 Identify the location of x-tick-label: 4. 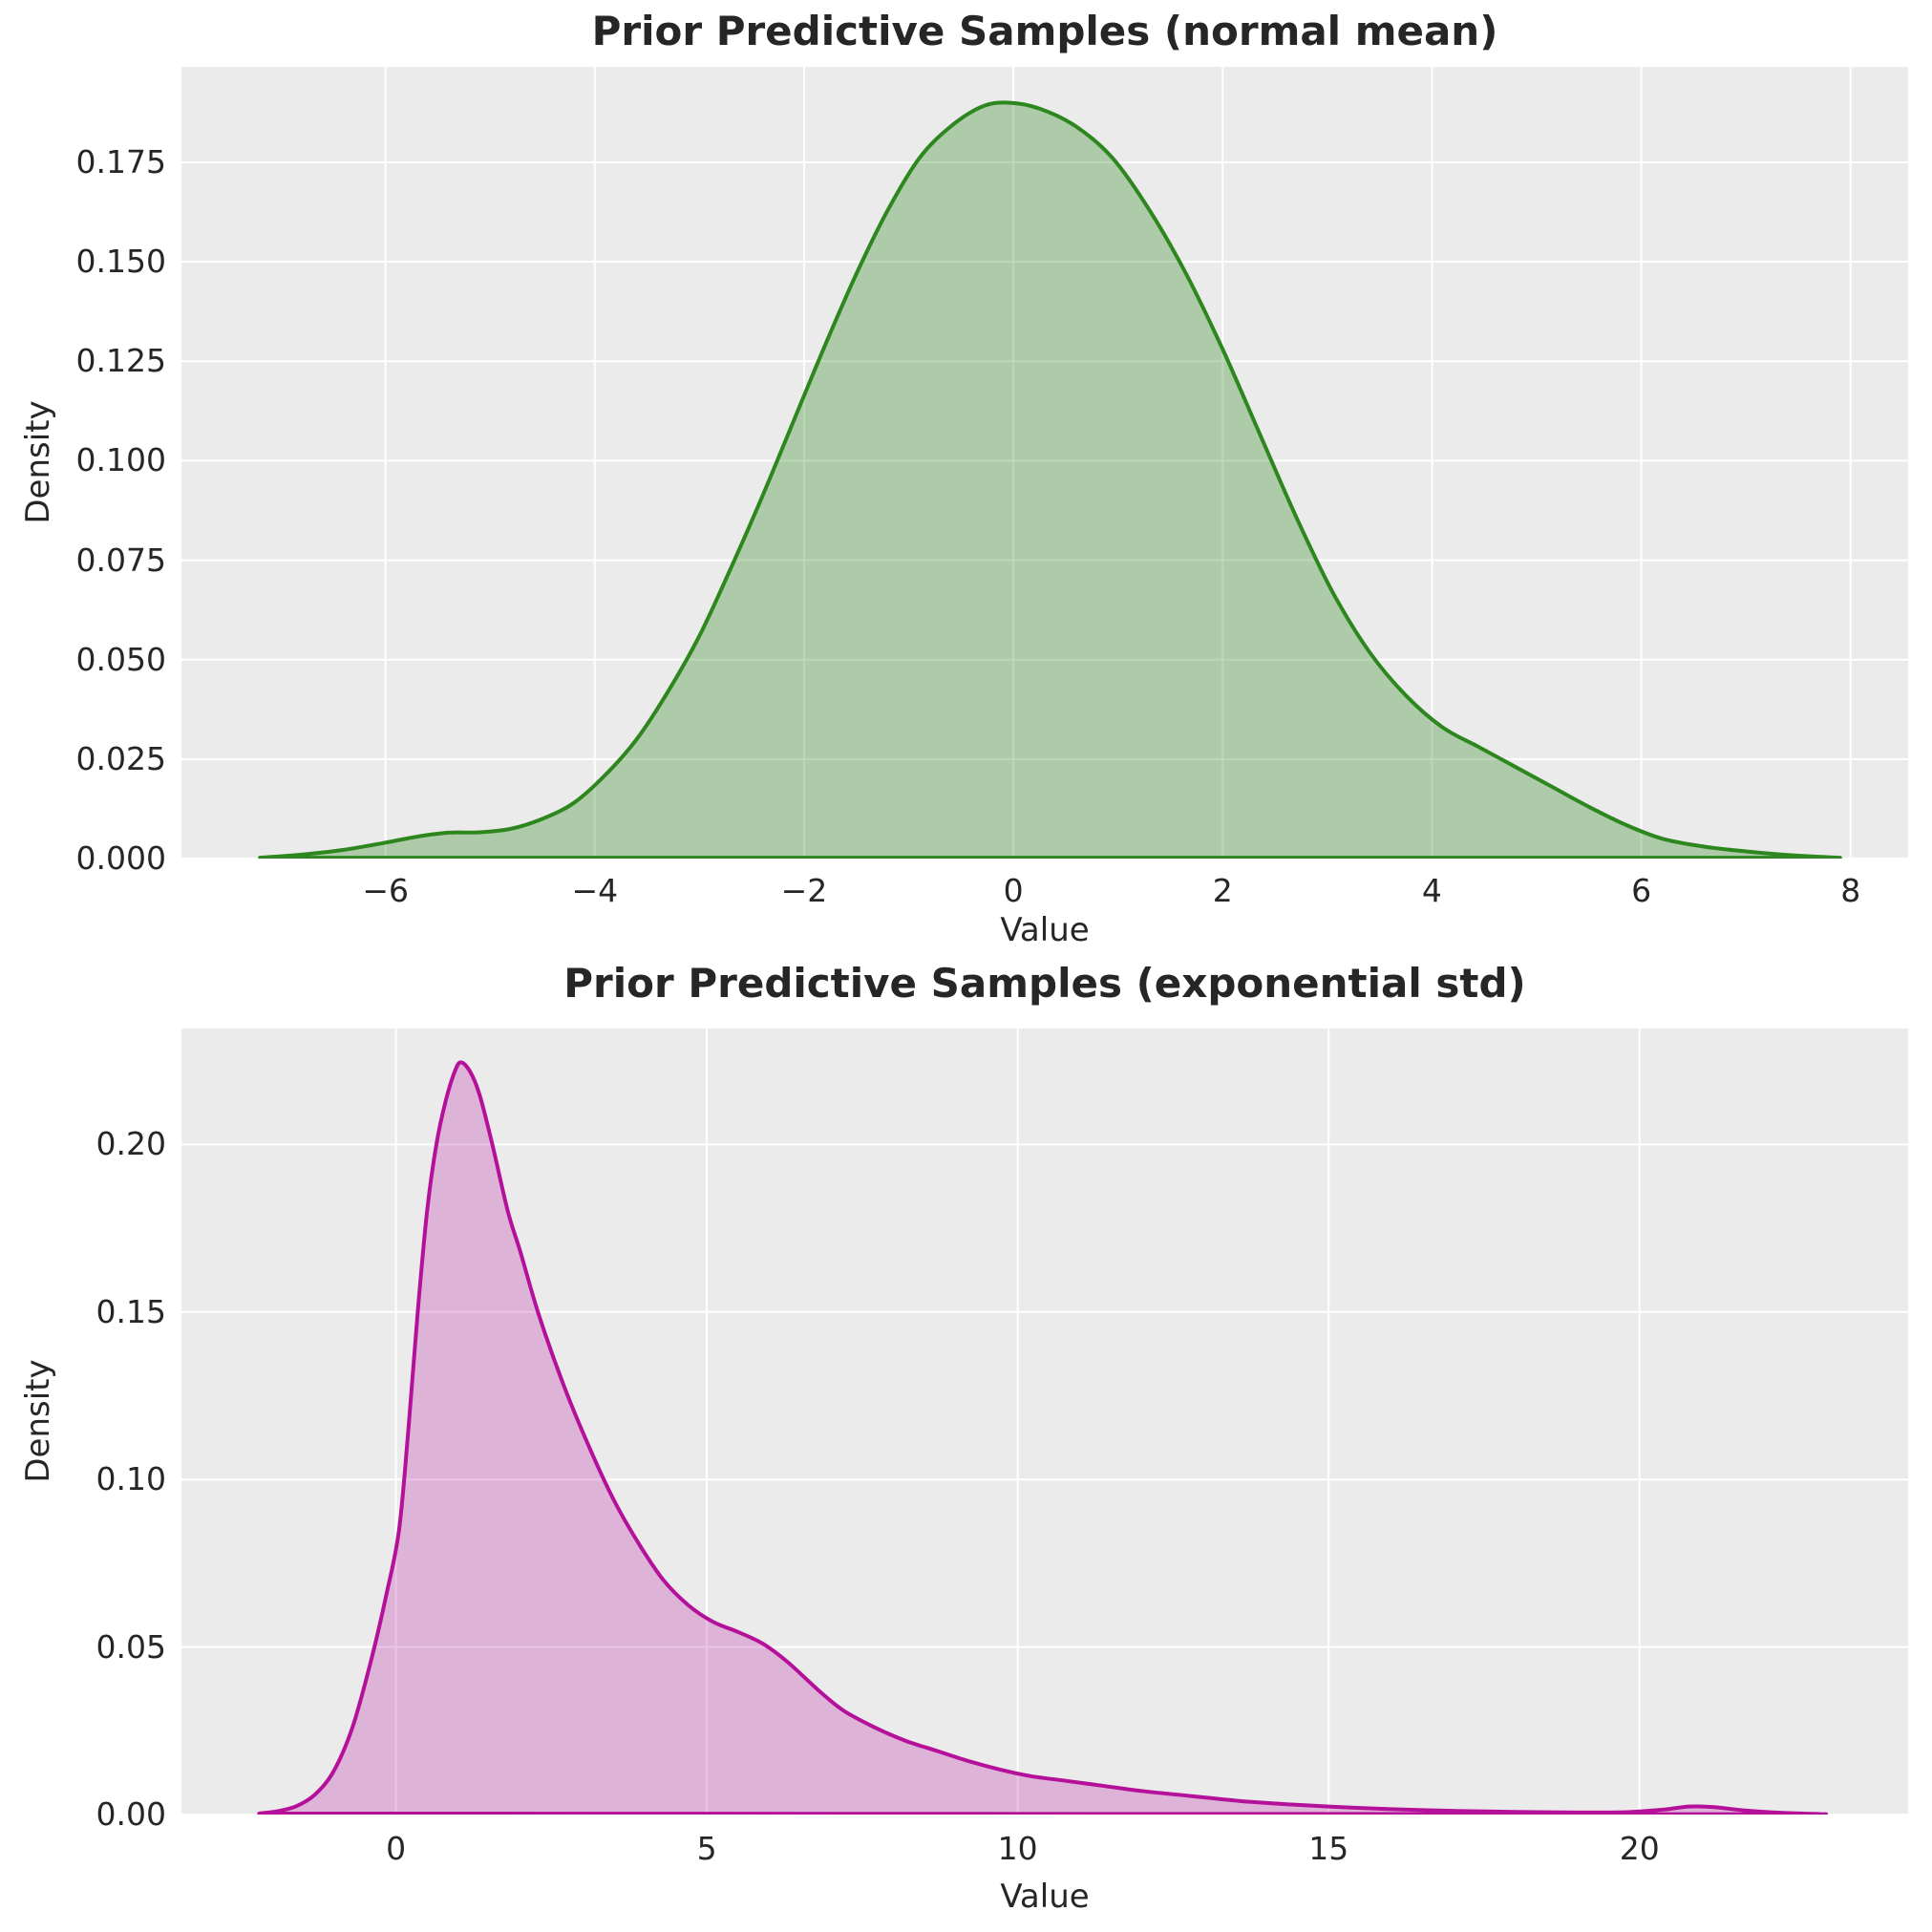
(1431, 890).